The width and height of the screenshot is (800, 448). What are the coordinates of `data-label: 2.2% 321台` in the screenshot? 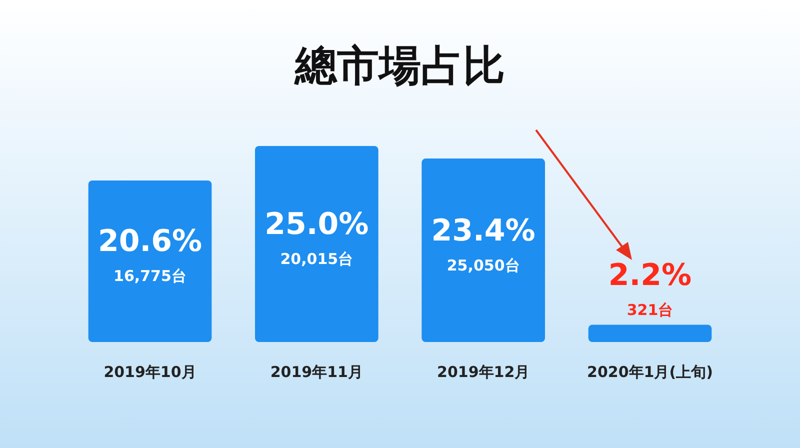 It's located at (650, 288).